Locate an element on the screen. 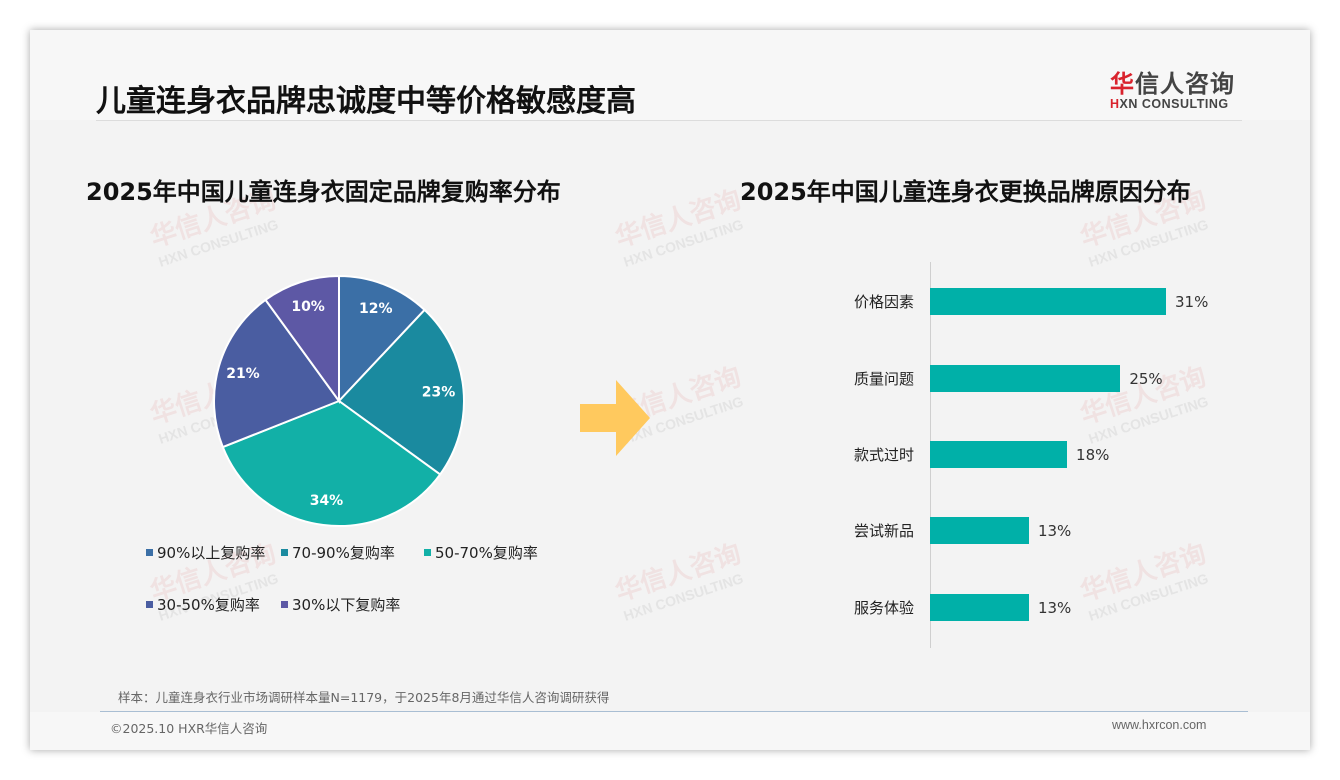 The height and width of the screenshot is (780, 1340). pie-slice-label: 34% is located at coordinates (327, 501).